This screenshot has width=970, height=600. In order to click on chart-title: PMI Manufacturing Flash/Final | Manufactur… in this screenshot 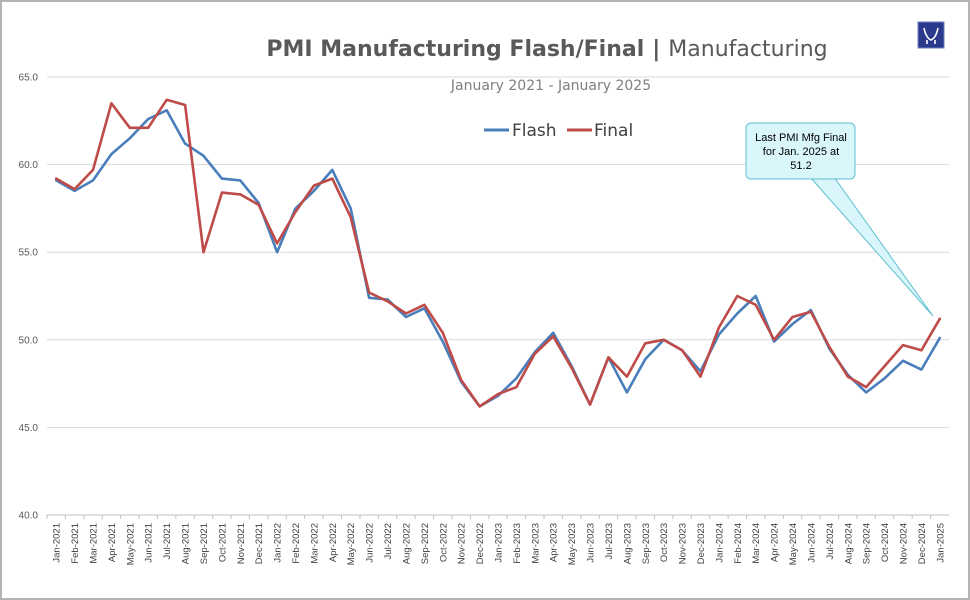, I will do `click(546, 49)`.